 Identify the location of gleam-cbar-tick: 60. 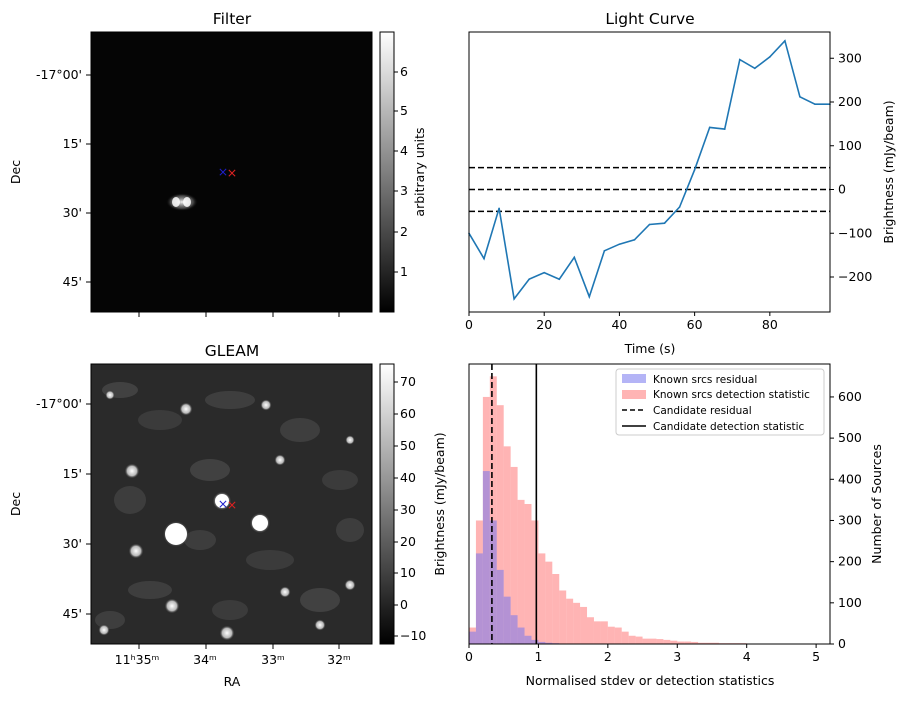
(408, 413).